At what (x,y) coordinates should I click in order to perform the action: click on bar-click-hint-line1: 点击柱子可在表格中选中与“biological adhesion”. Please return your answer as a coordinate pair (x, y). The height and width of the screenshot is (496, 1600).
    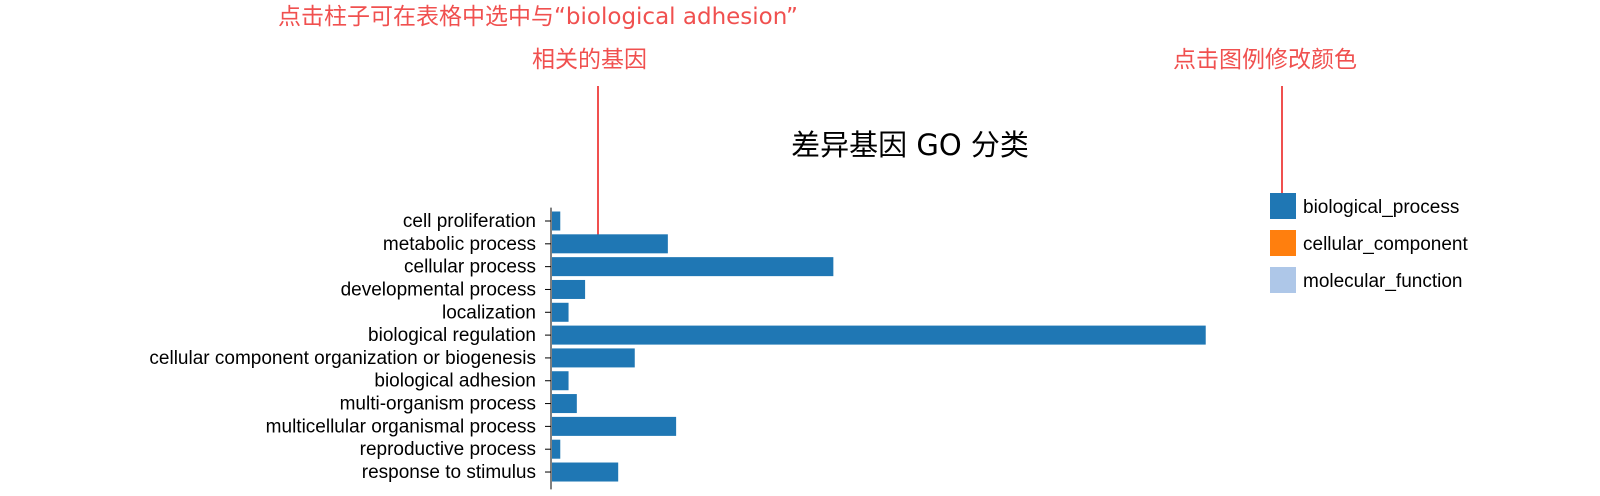
    Looking at the image, I should click on (538, 17).